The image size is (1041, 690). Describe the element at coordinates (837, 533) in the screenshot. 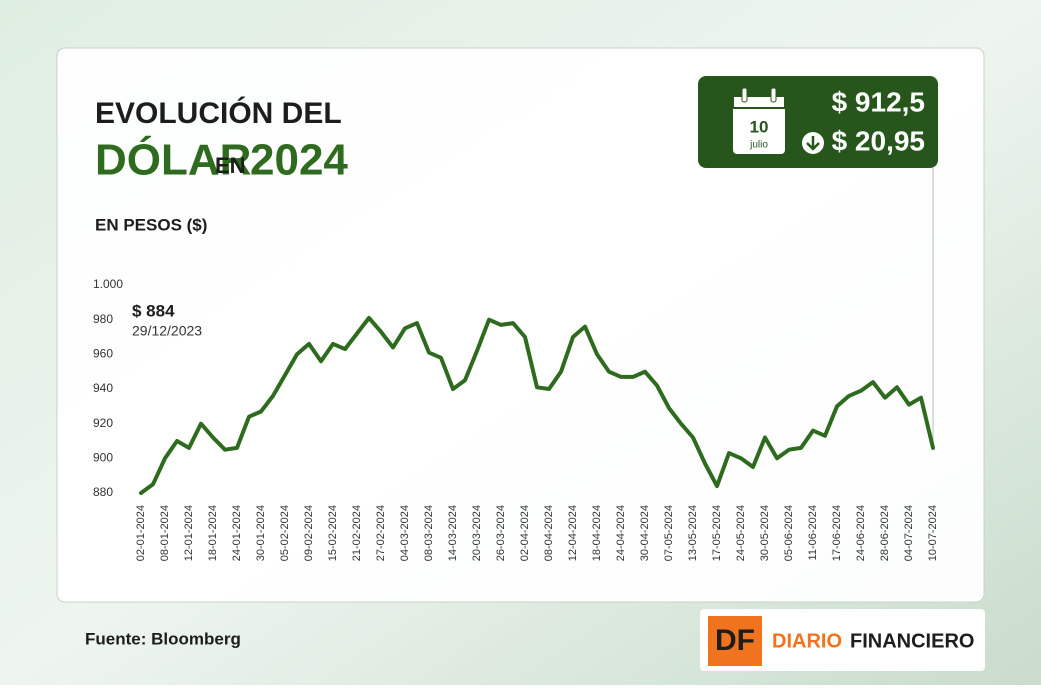

I see `x-tick-label: 17-06-2024` at that location.